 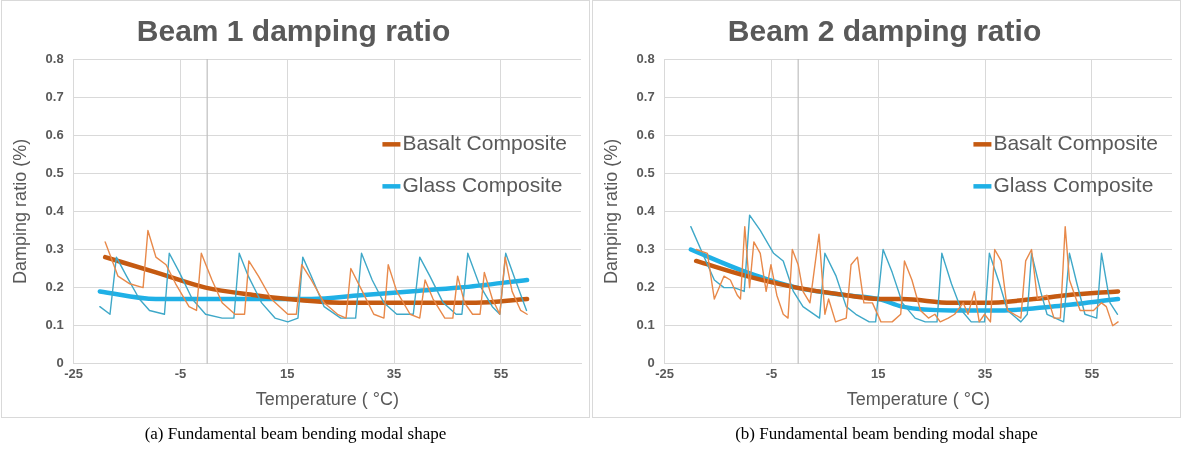 I want to click on text: (b) Fundamental beam bending modal shape, so click(x=886, y=434).